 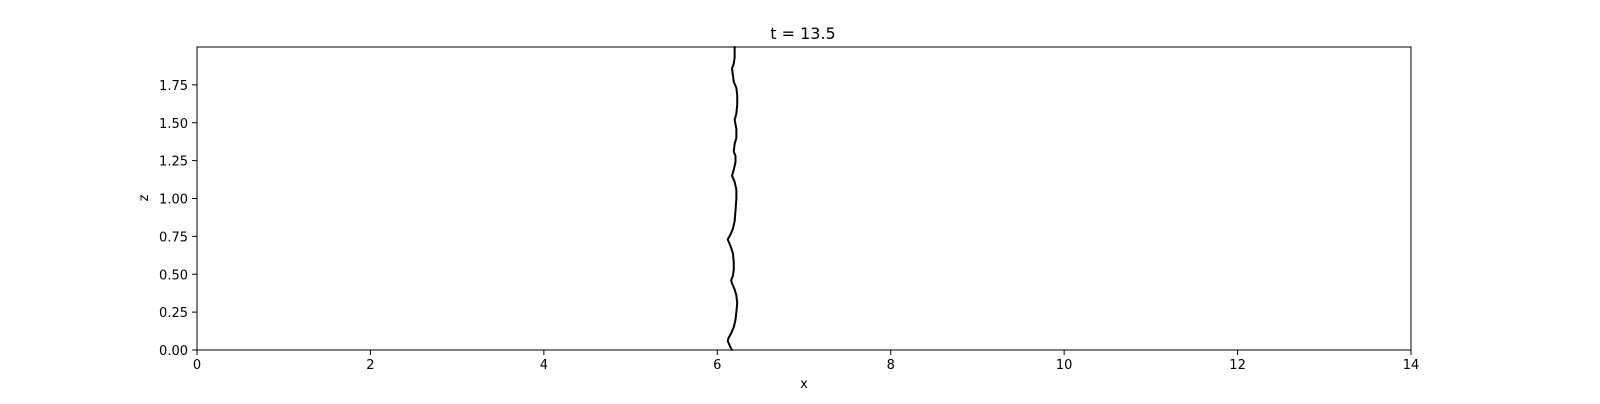 What do you see at coordinates (173, 124) in the screenshot?
I see `y-tick-label: 1.50` at bounding box center [173, 124].